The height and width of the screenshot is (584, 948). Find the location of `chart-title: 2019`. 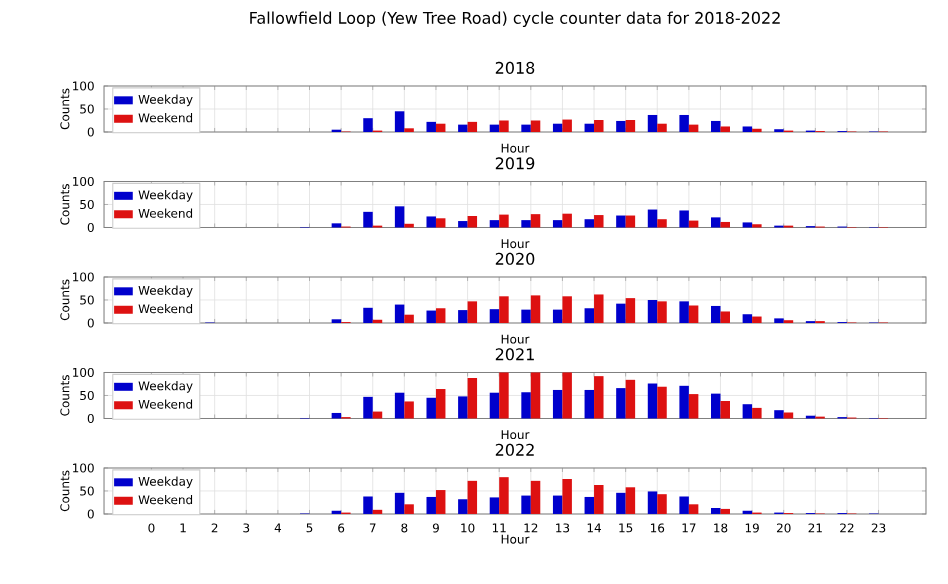

chart-title: 2019 is located at coordinates (515, 163).